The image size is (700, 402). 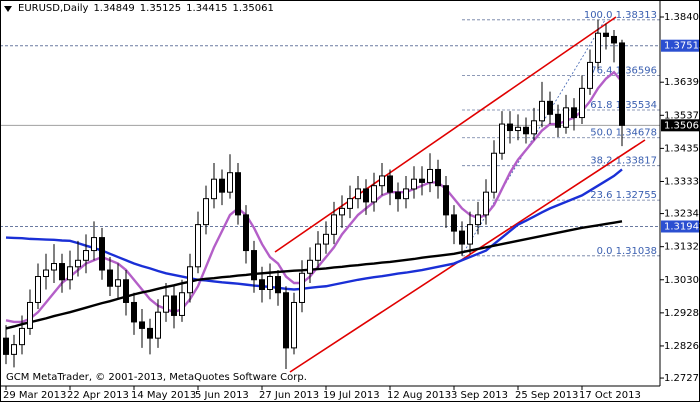 What do you see at coordinates (682, 17) in the screenshot?
I see `y-tick-label: 1.38400` at bounding box center [682, 17].